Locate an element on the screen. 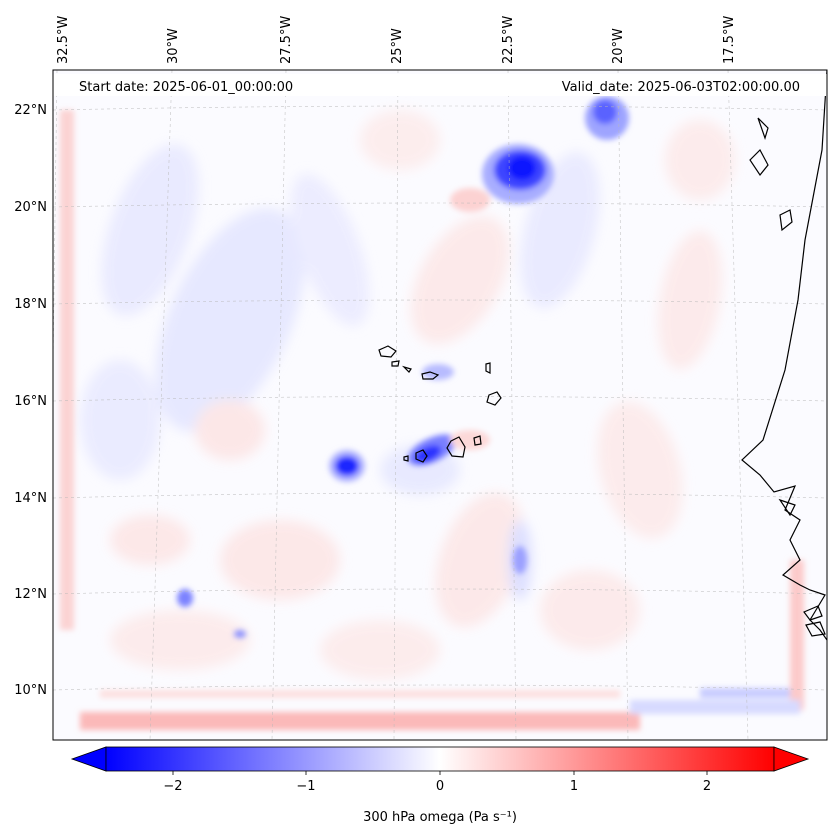 This screenshot has width=837, height=839. colorbar-body is located at coordinates (440, 759).